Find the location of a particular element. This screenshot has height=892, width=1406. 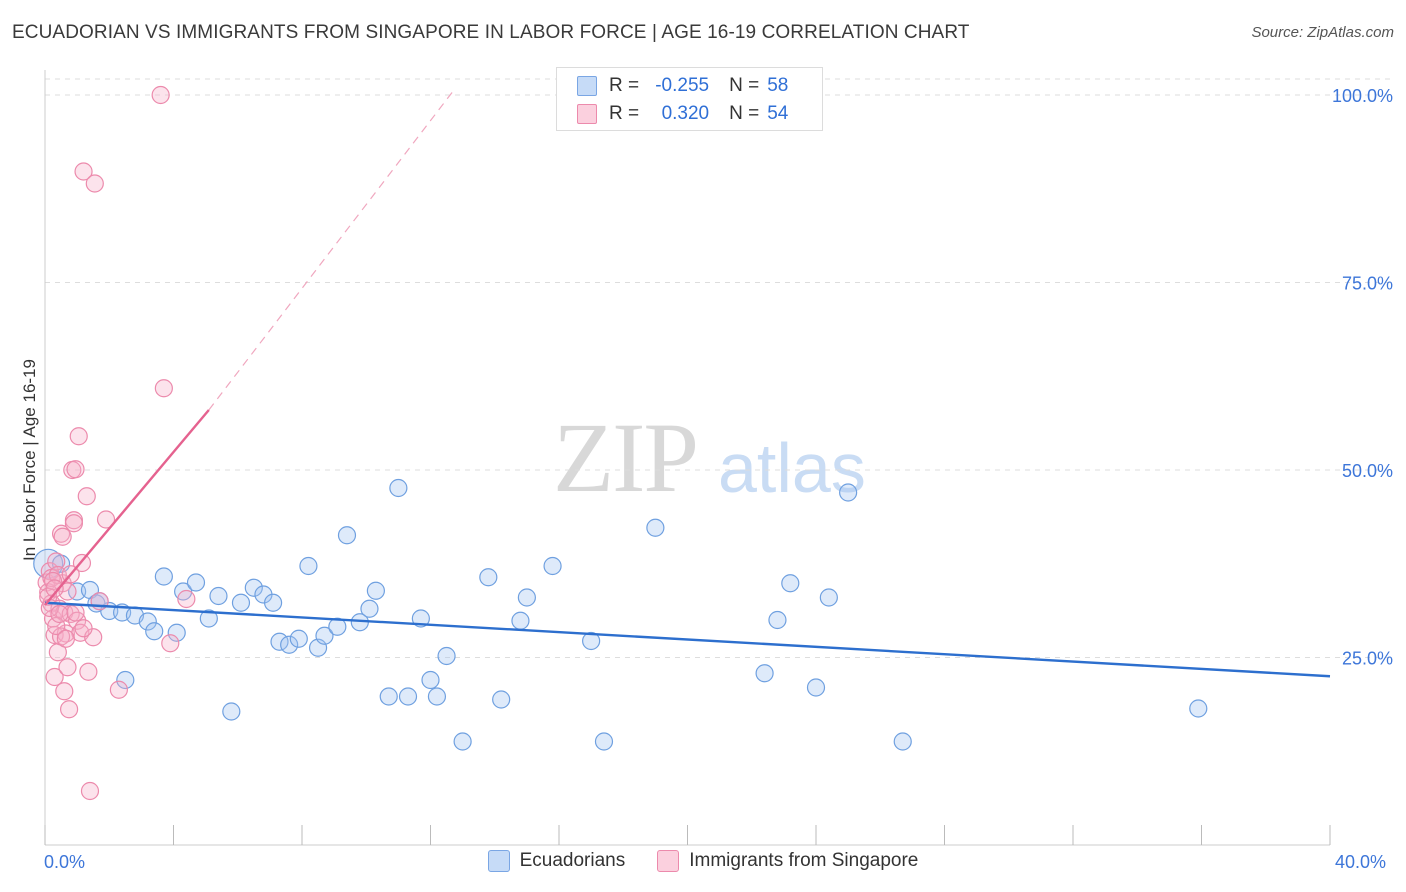

r-value-blue: -0.255 is located at coordinates (682, 85).